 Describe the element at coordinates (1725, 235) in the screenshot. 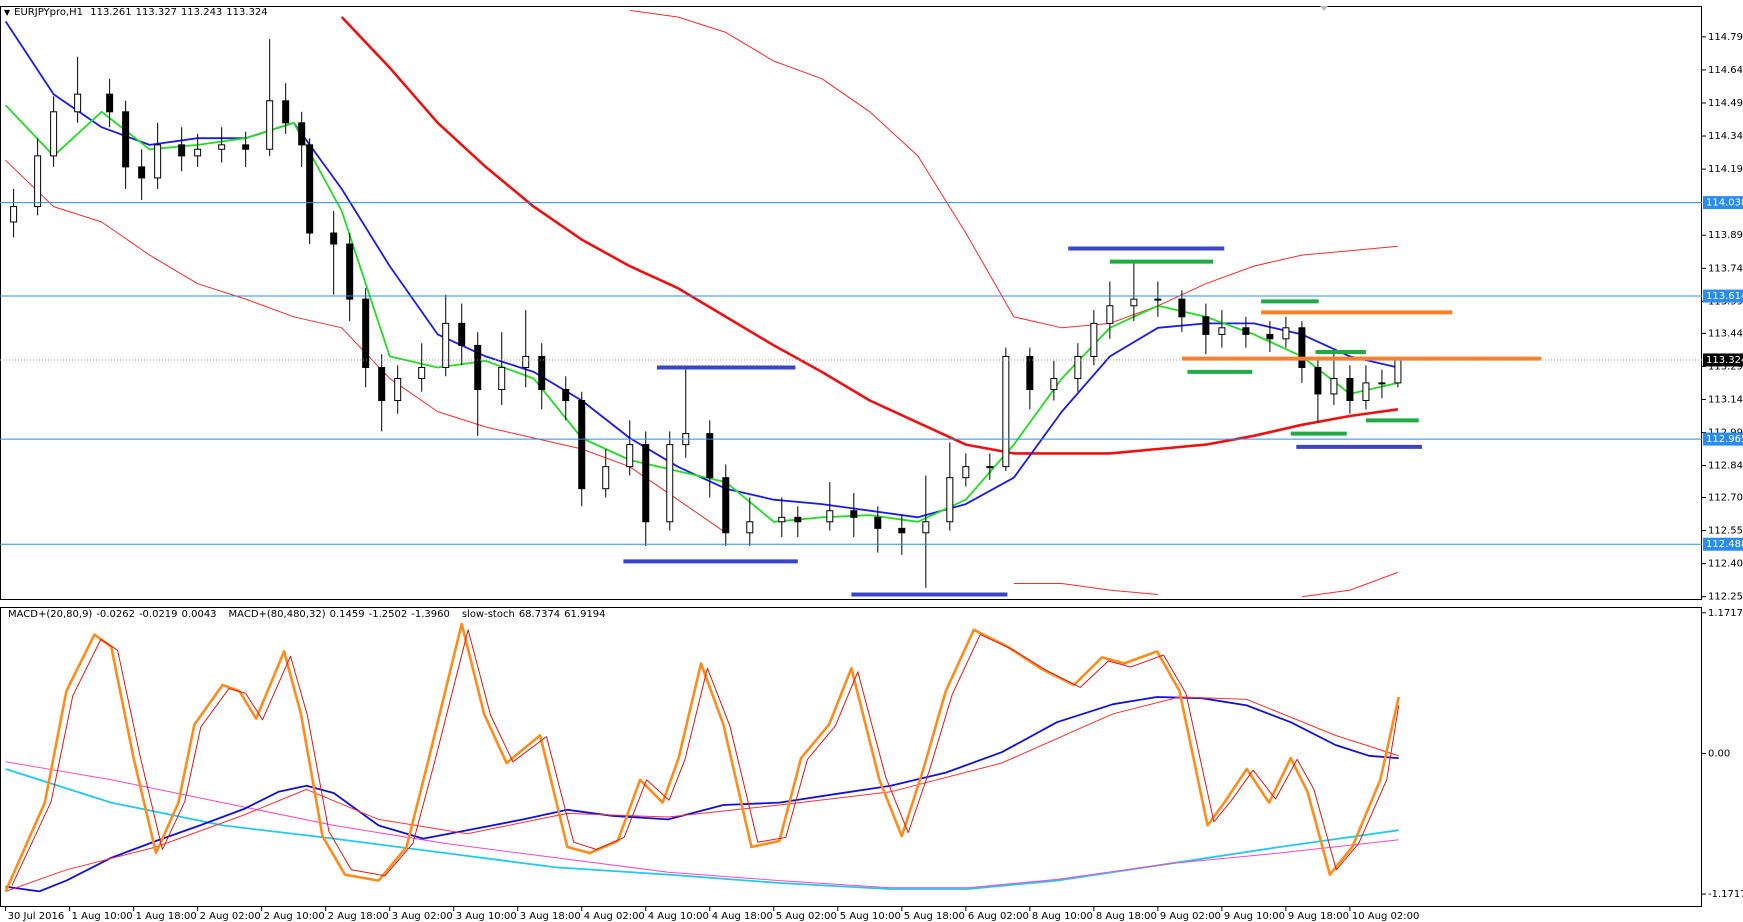

I see `y-tick-label: 113.890` at that location.